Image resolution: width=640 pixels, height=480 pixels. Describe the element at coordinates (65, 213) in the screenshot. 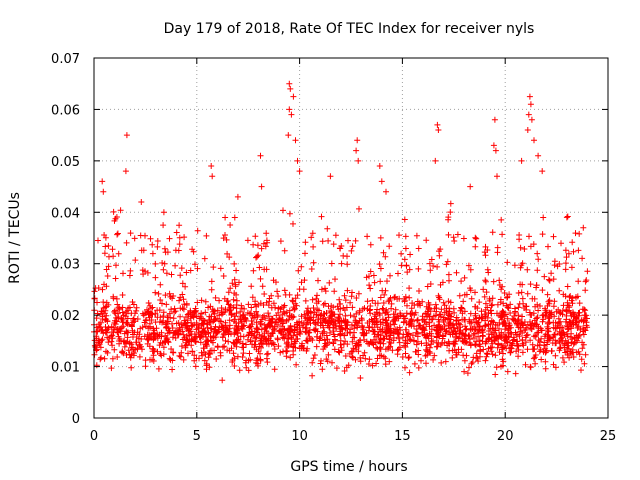

I see `y-tick-label: 0.04` at that location.